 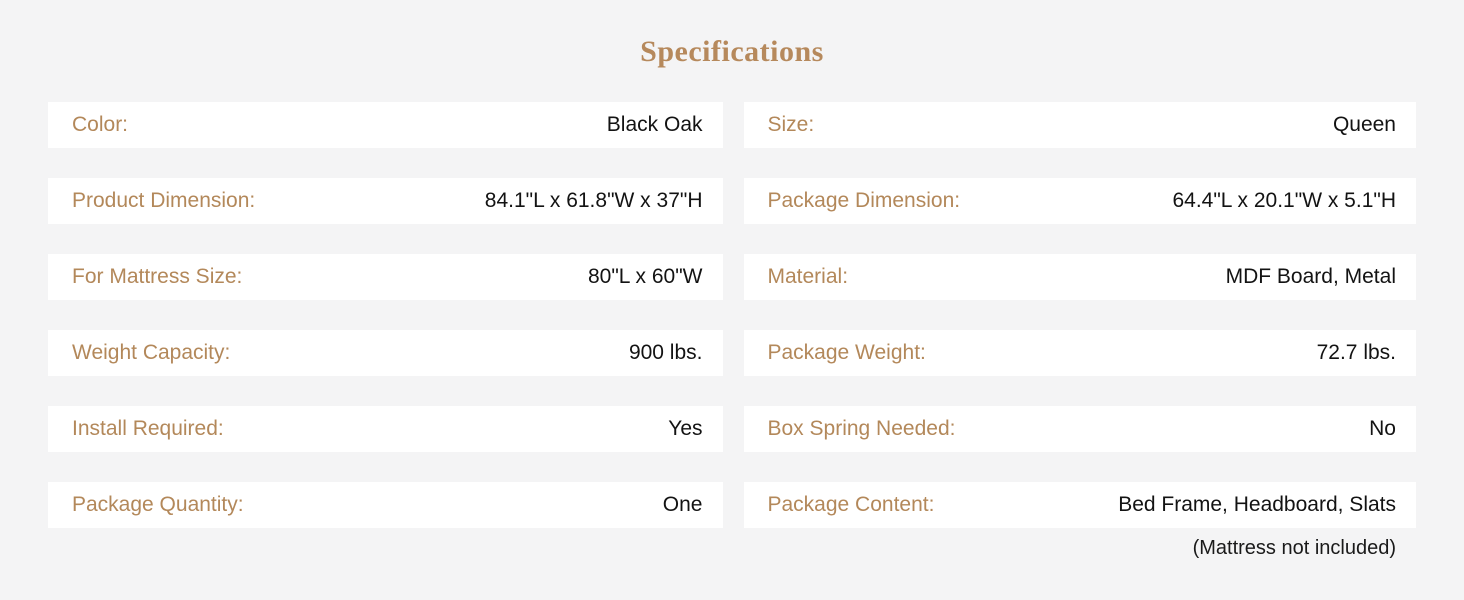 What do you see at coordinates (1257, 504) in the screenshot?
I see `spec-value: Bed Frame, Headboard, Slats` at bounding box center [1257, 504].